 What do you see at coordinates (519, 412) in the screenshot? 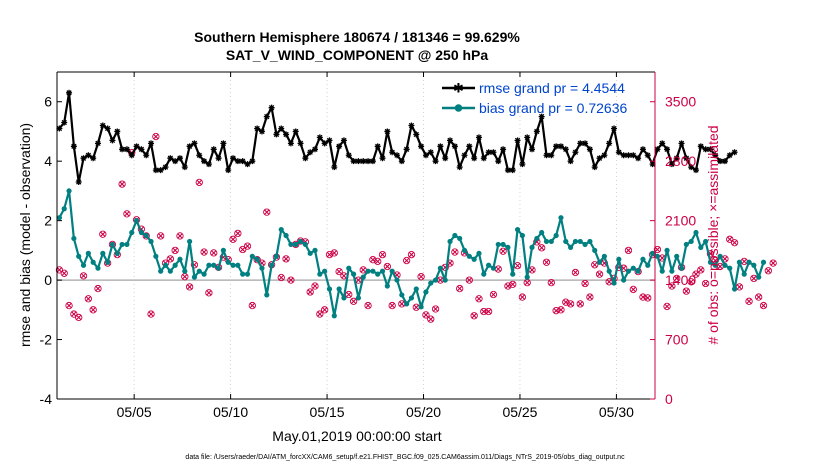
I see `x-tick-label: 05/25` at bounding box center [519, 412].